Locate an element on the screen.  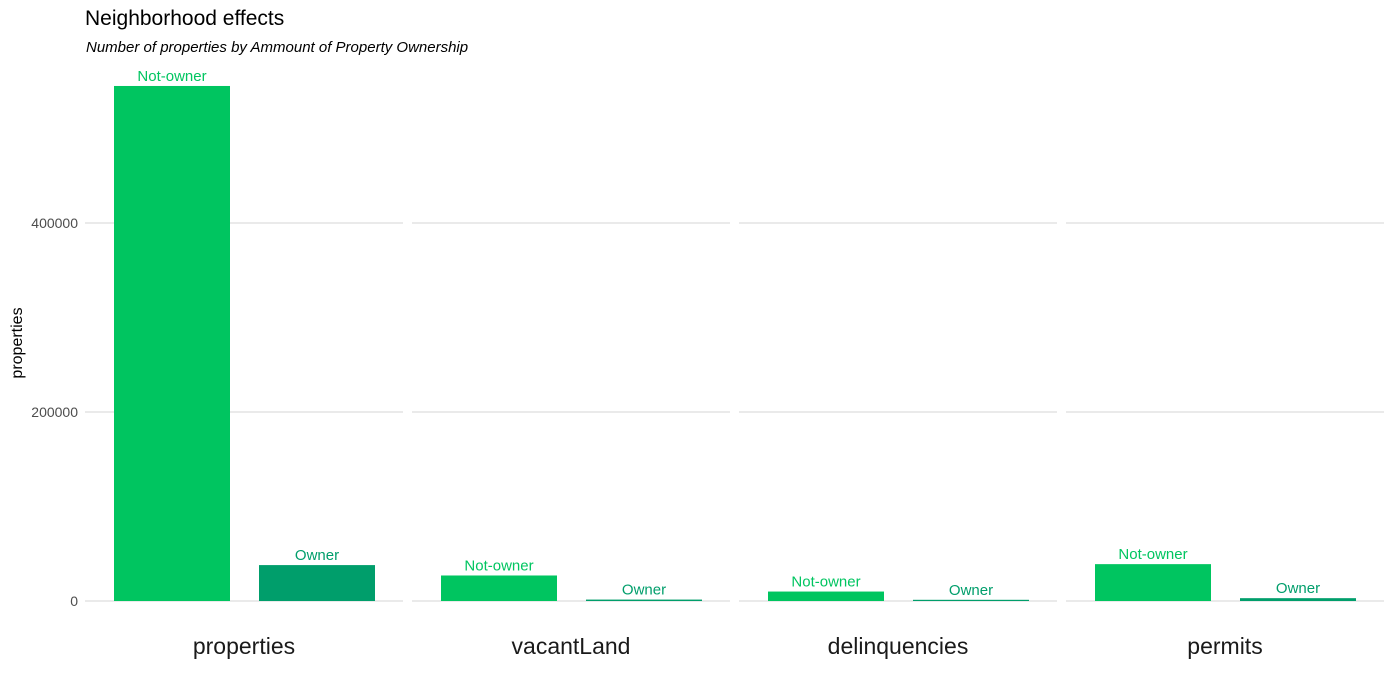
facet-label-permits: permits is located at coordinates (1224, 646).